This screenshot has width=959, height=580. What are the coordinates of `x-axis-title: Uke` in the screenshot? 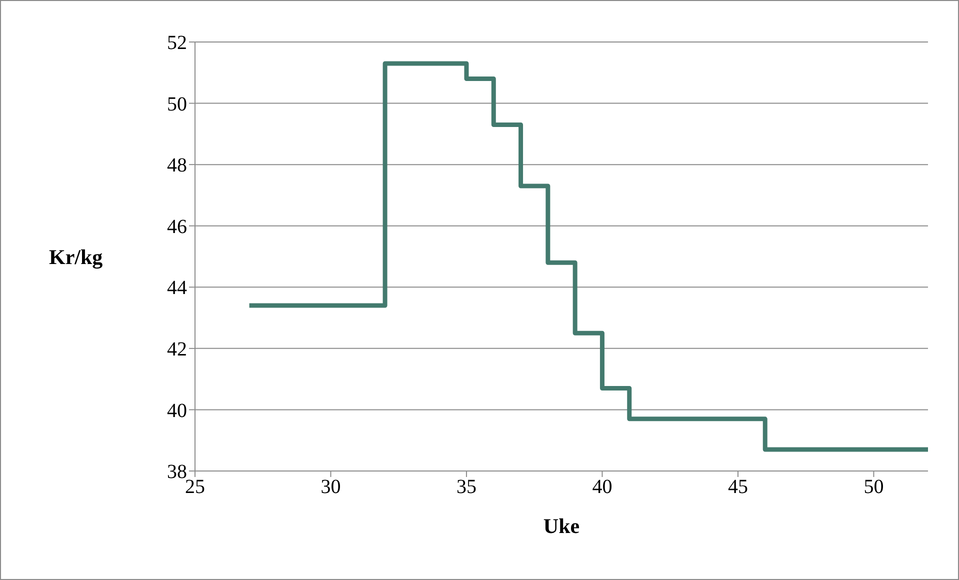 It's located at (561, 526).